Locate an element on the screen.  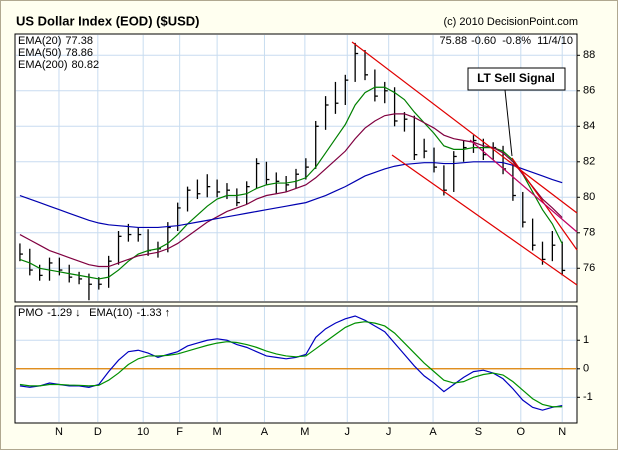
x-tick-label: F is located at coordinates (179, 432).